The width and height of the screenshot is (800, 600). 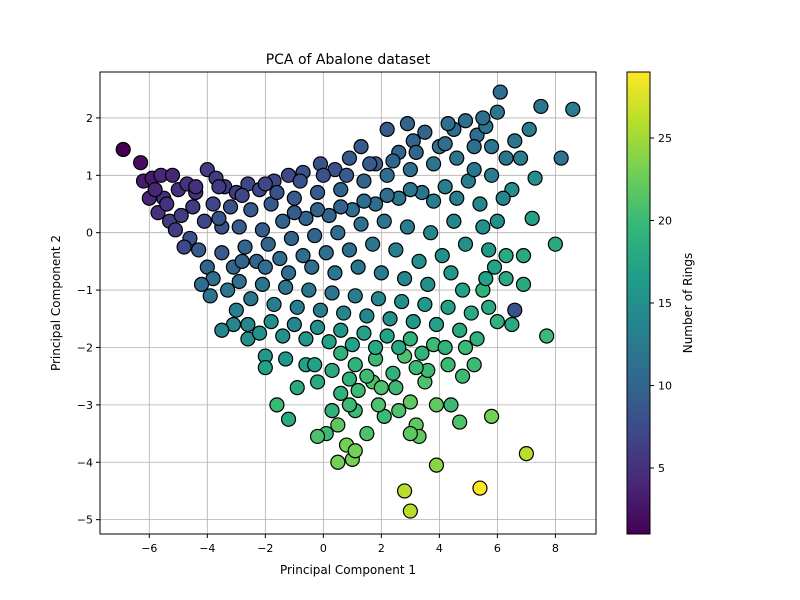 What do you see at coordinates (348, 570) in the screenshot?
I see `x-axis-label: Principal Component 1` at bounding box center [348, 570].